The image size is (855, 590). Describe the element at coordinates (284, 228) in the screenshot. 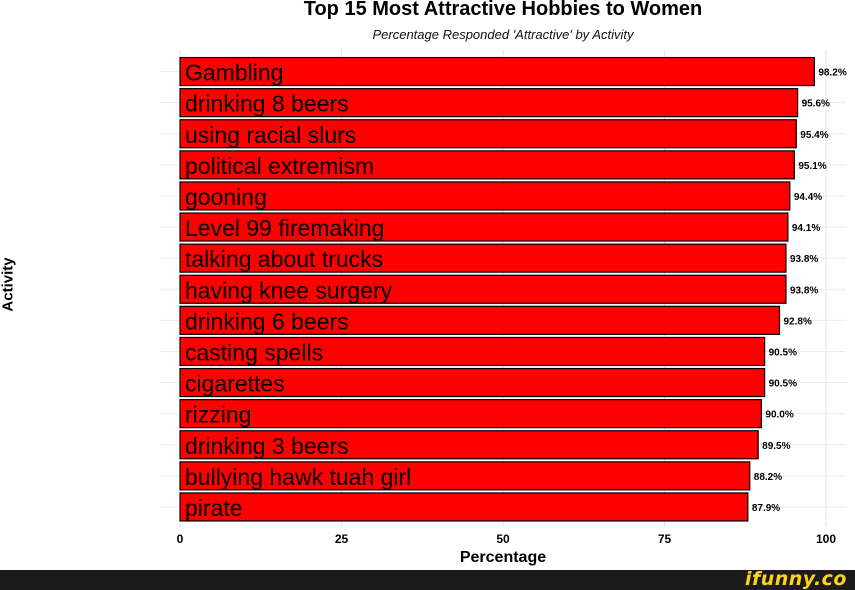

I see `bar-category-label: Level 99 firemaking` at that location.